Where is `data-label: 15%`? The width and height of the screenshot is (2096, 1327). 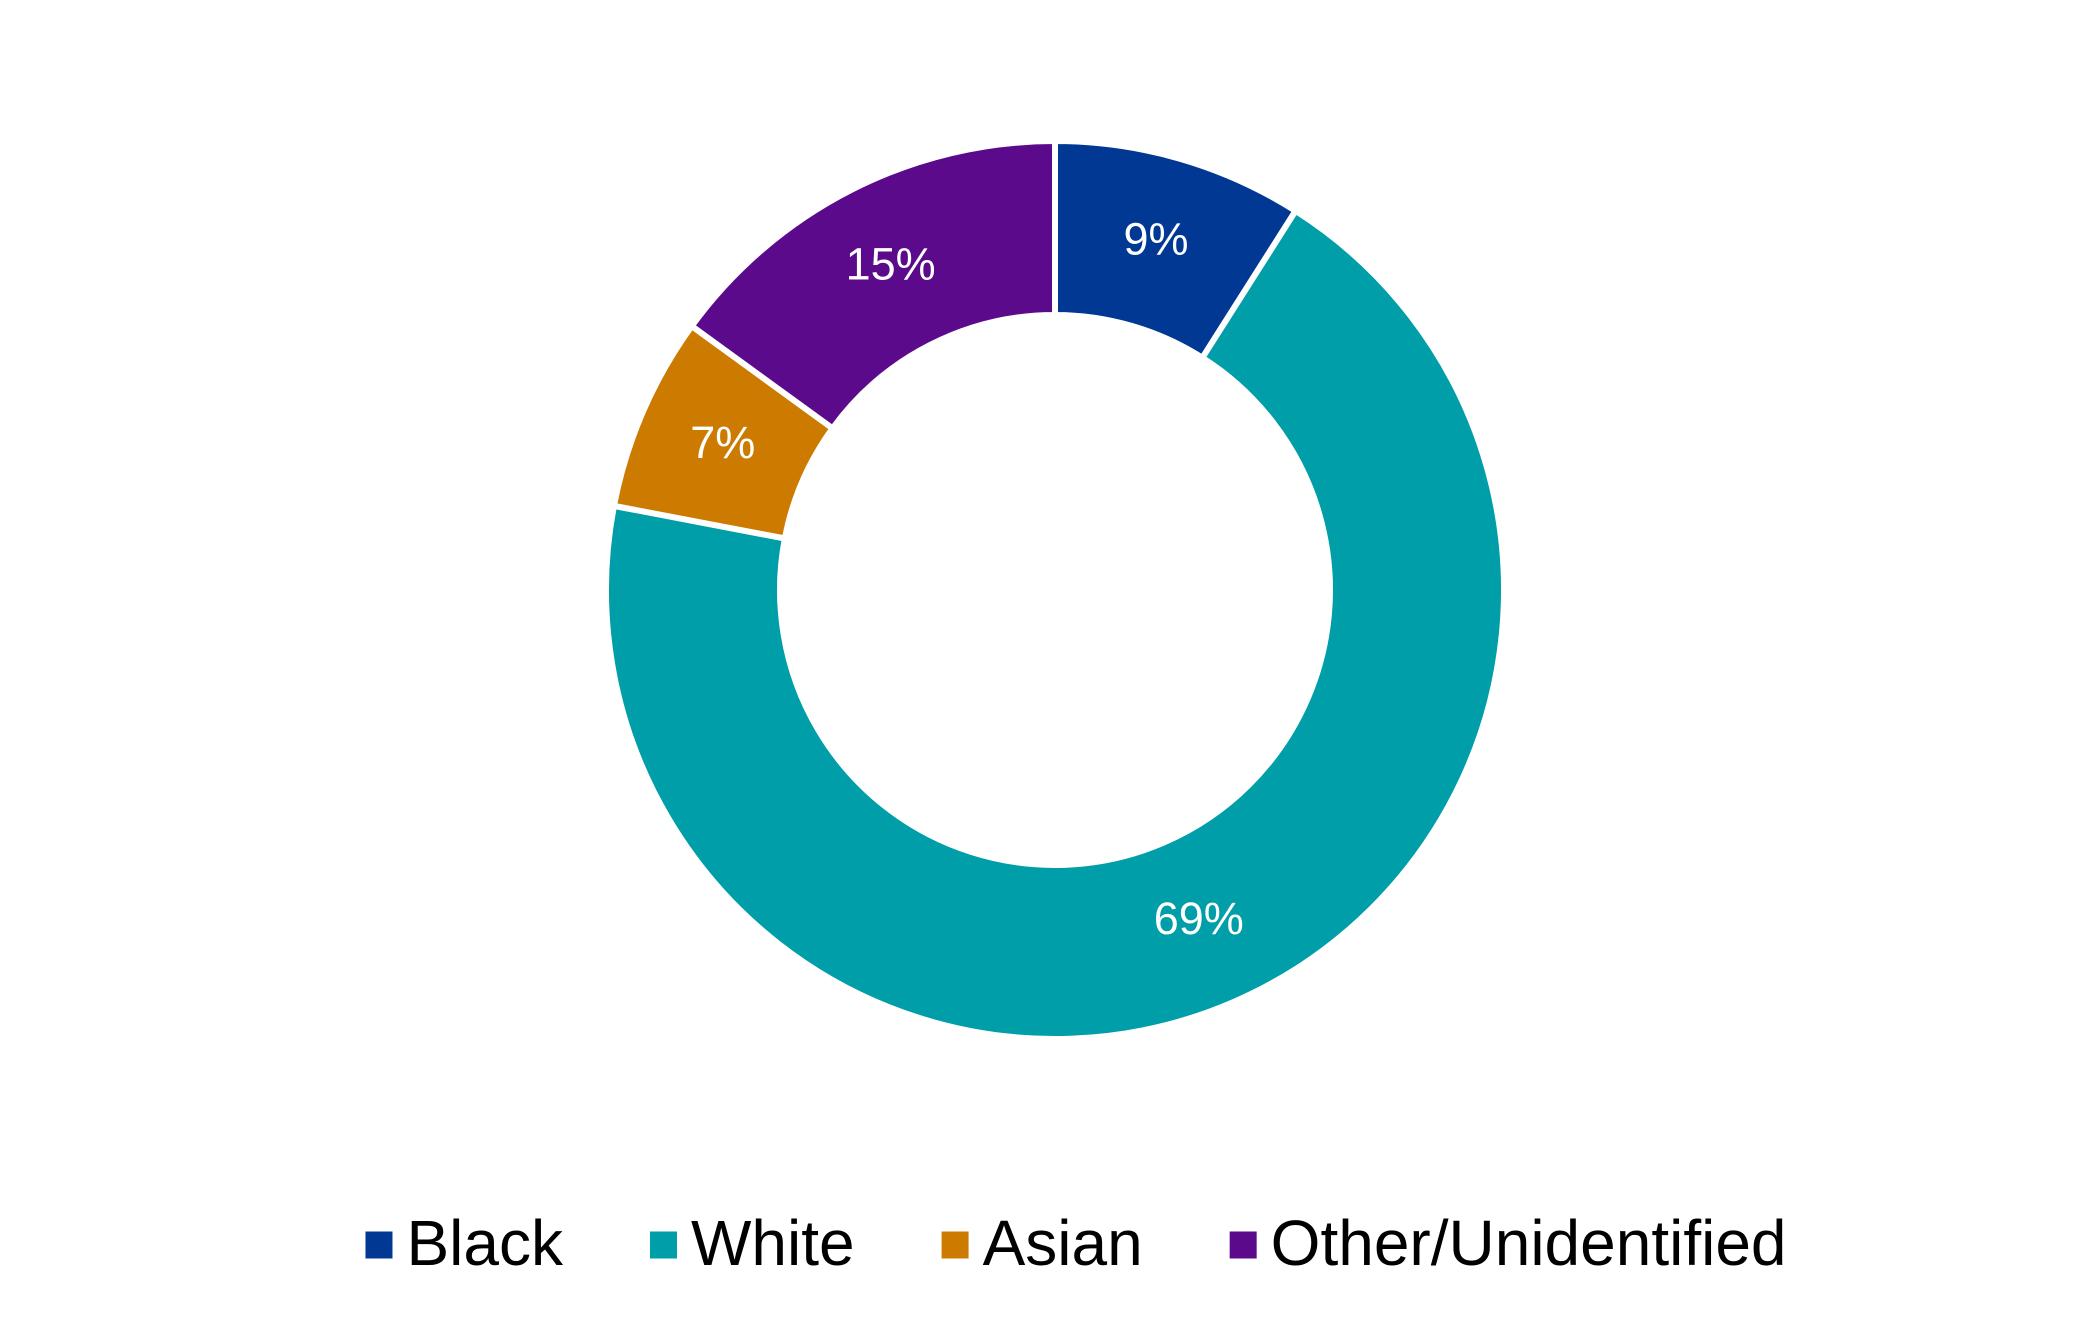
data-label: 15% is located at coordinates (891, 263).